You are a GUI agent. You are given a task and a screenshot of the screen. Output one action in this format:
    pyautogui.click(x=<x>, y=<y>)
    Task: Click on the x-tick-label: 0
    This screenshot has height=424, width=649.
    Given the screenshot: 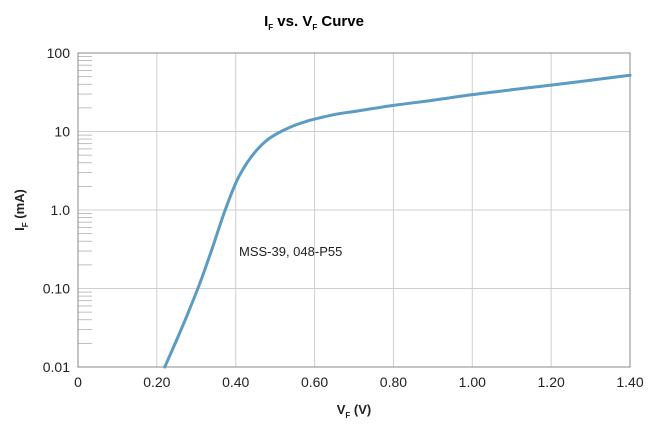 What is the action you would take?
    pyautogui.click(x=78, y=382)
    